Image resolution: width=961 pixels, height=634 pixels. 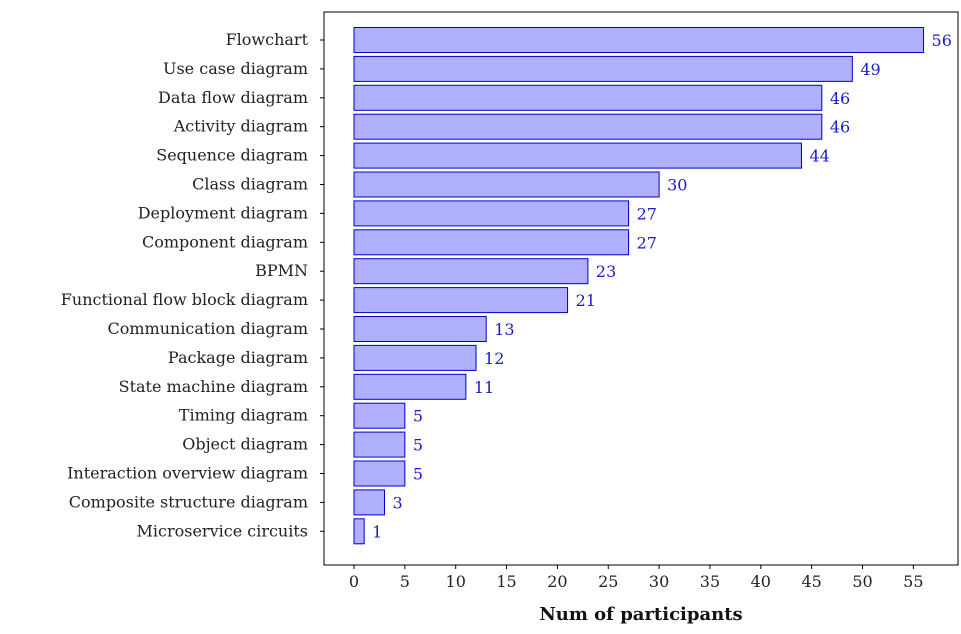 I want to click on x-tick-label: 15, so click(x=506, y=581).